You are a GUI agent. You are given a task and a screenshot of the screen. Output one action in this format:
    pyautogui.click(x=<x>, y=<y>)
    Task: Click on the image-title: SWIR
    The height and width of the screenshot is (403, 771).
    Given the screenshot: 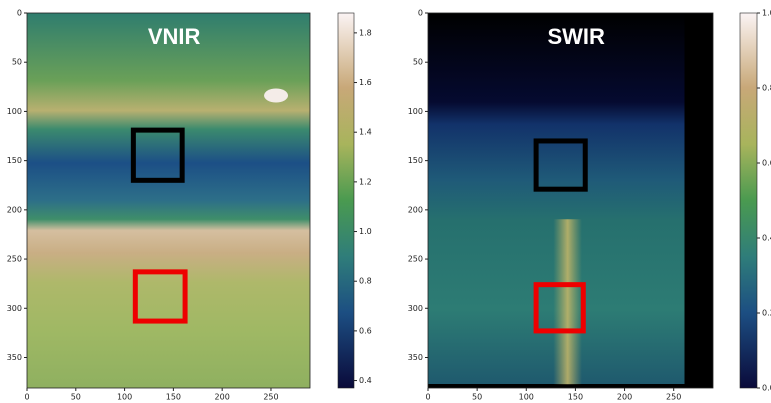 What is the action you would take?
    pyautogui.click(x=576, y=36)
    